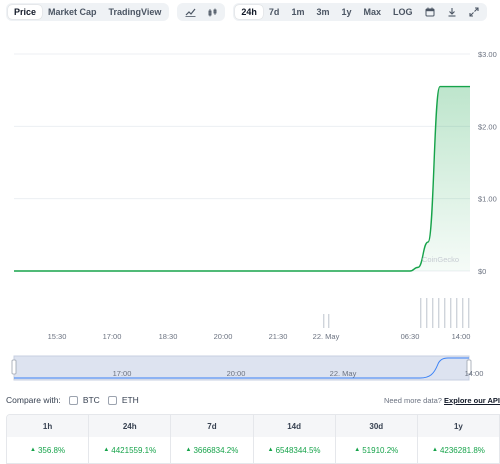 The width and height of the screenshot is (500, 464). Describe the element at coordinates (278, 336) in the screenshot. I see `x-tick-label: 21:30` at that location.